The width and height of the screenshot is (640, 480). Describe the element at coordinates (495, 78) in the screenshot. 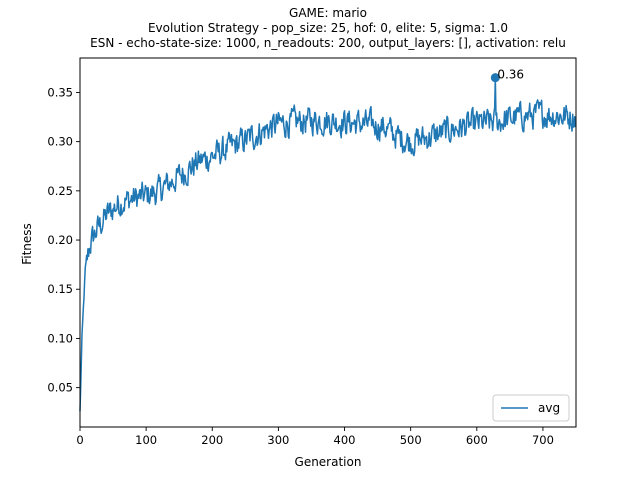

I see `max-point-marker` at that location.